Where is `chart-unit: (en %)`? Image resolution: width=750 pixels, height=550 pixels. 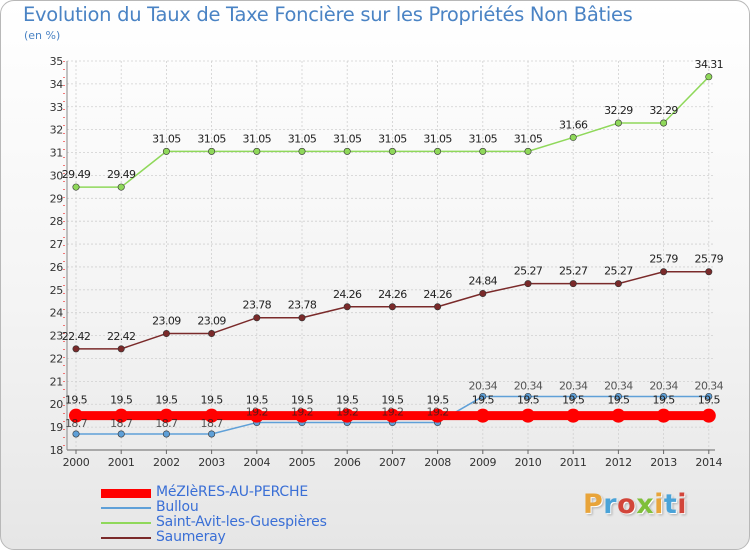 chart-unit: (en %) is located at coordinates (42, 35).